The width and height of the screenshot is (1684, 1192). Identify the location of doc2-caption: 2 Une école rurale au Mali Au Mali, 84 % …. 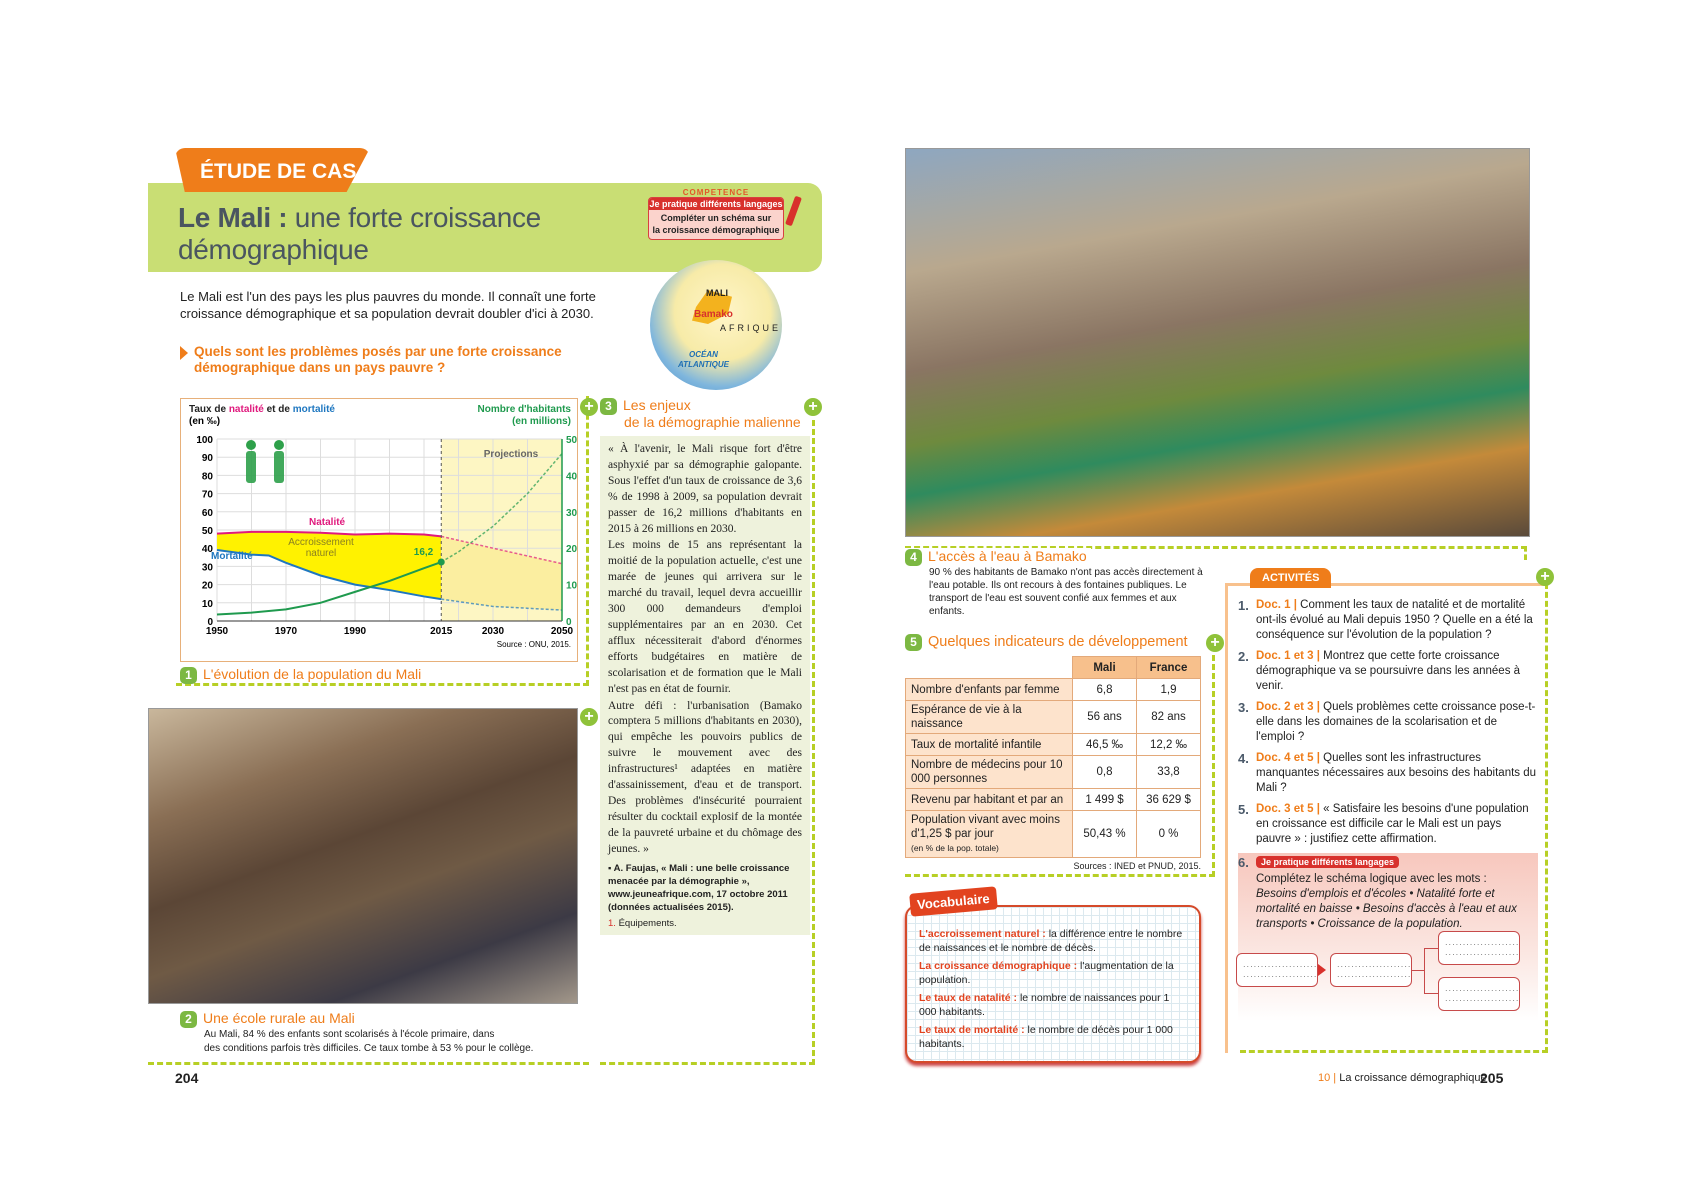
(382, 1033).